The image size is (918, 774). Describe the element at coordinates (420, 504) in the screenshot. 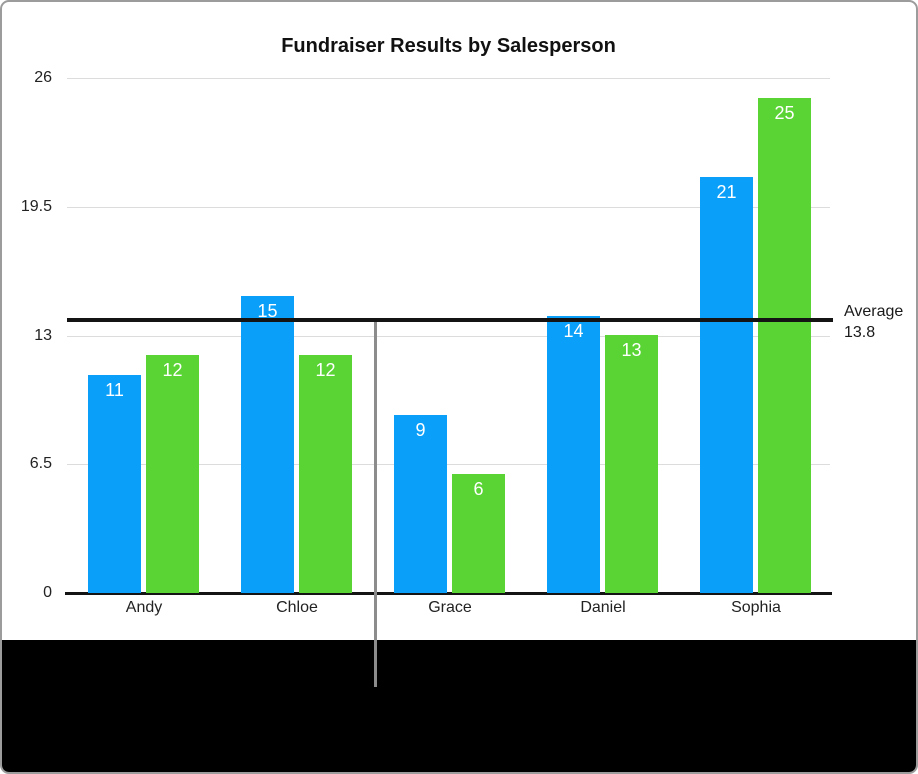

I see `bar-blue-grace: 9` at that location.